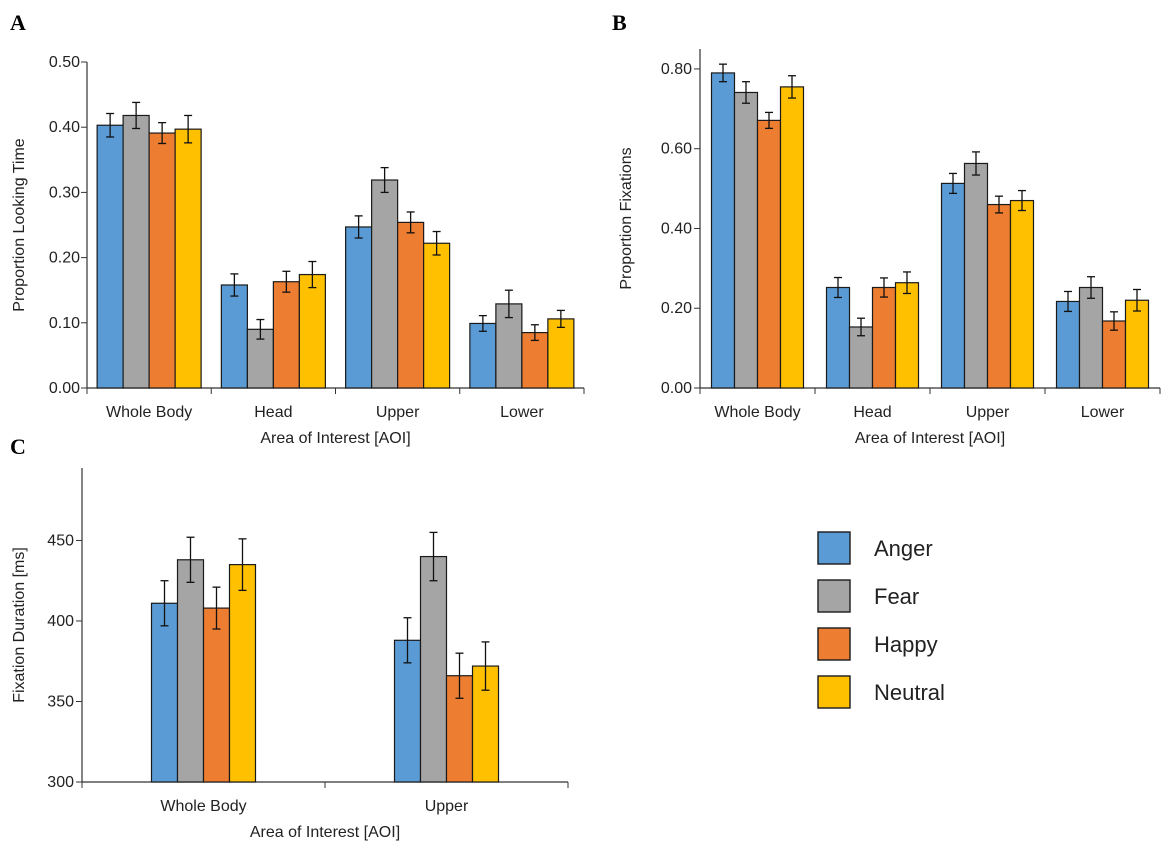 Image resolution: width=1176 pixels, height=845 pixels. What do you see at coordinates (19, 625) in the screenshot?
I see `y-axis-title: Fixation Duration [ms]` at bounding box center [19, 625].